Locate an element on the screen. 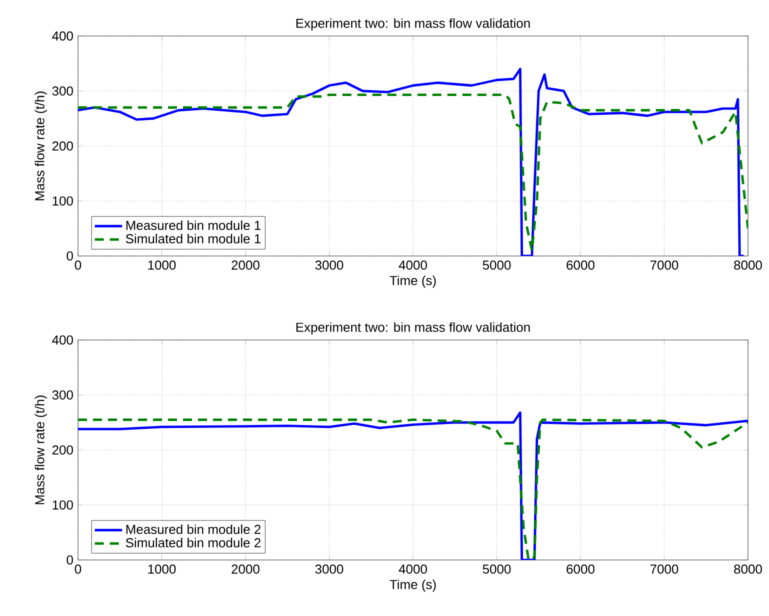  legend-label: Measured bin module 1 is located at coordinates (193, 225).